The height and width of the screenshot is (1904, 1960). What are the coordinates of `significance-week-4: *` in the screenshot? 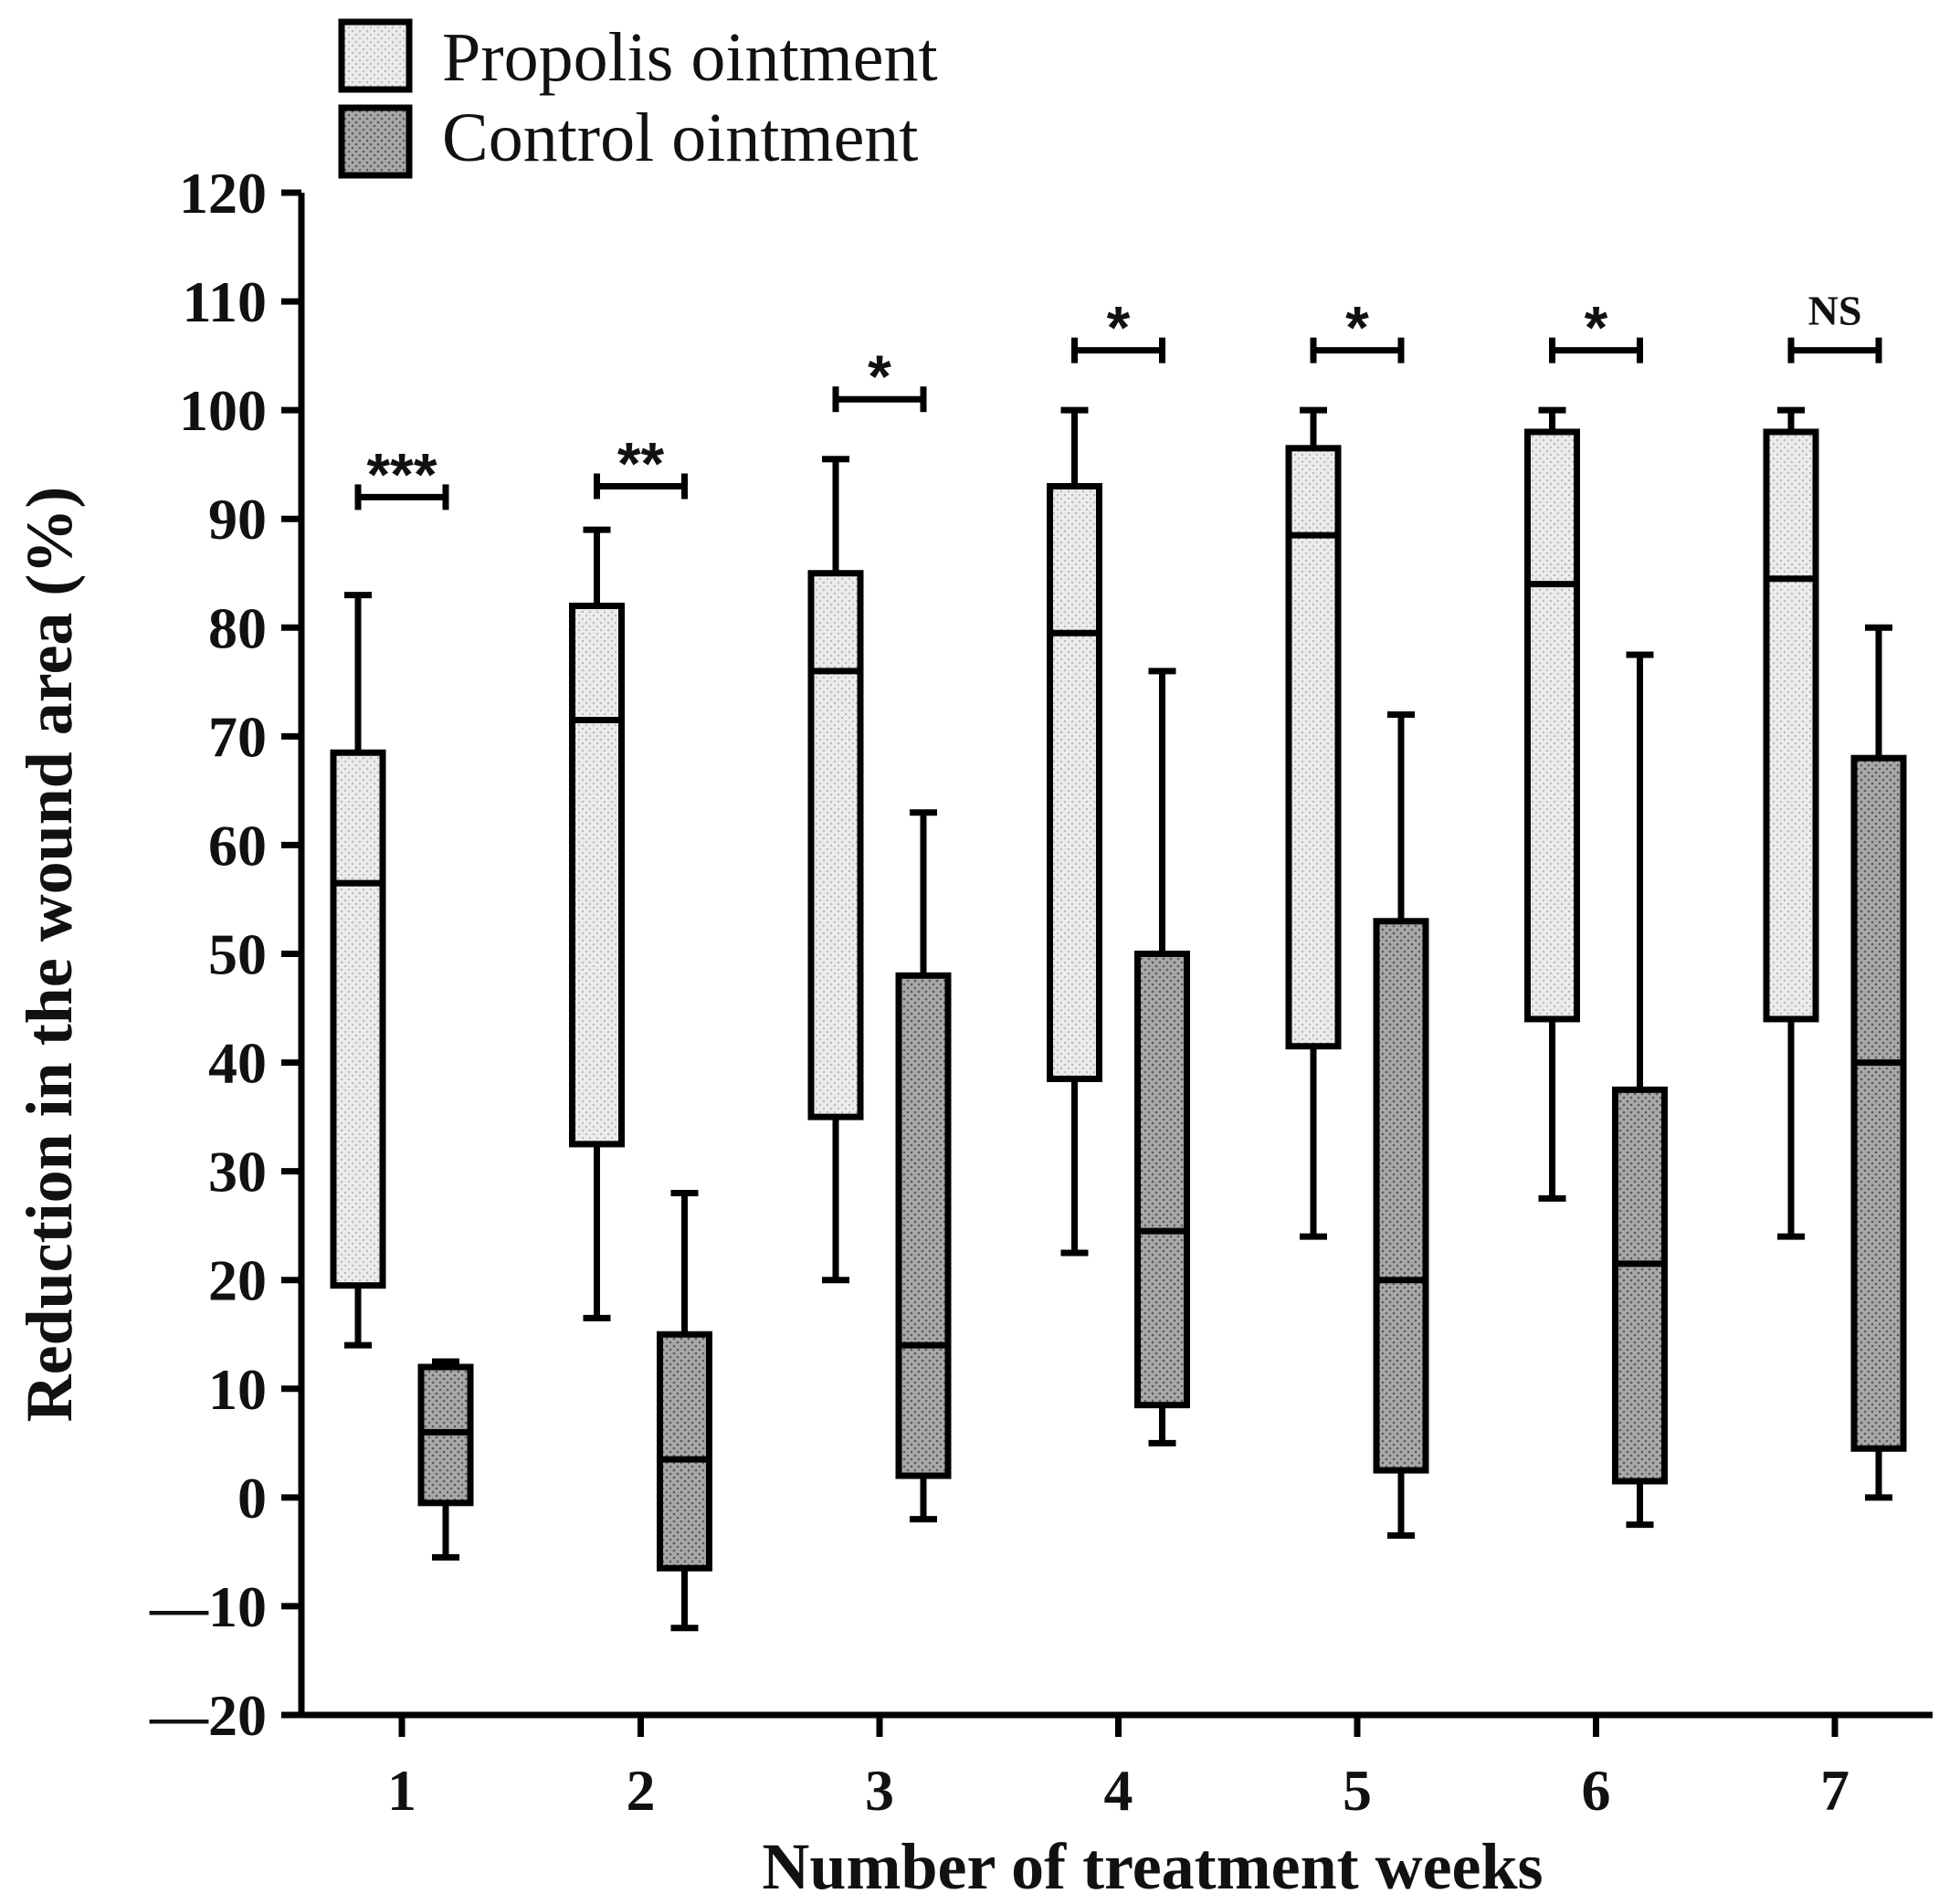 It's located at (1118, 329).